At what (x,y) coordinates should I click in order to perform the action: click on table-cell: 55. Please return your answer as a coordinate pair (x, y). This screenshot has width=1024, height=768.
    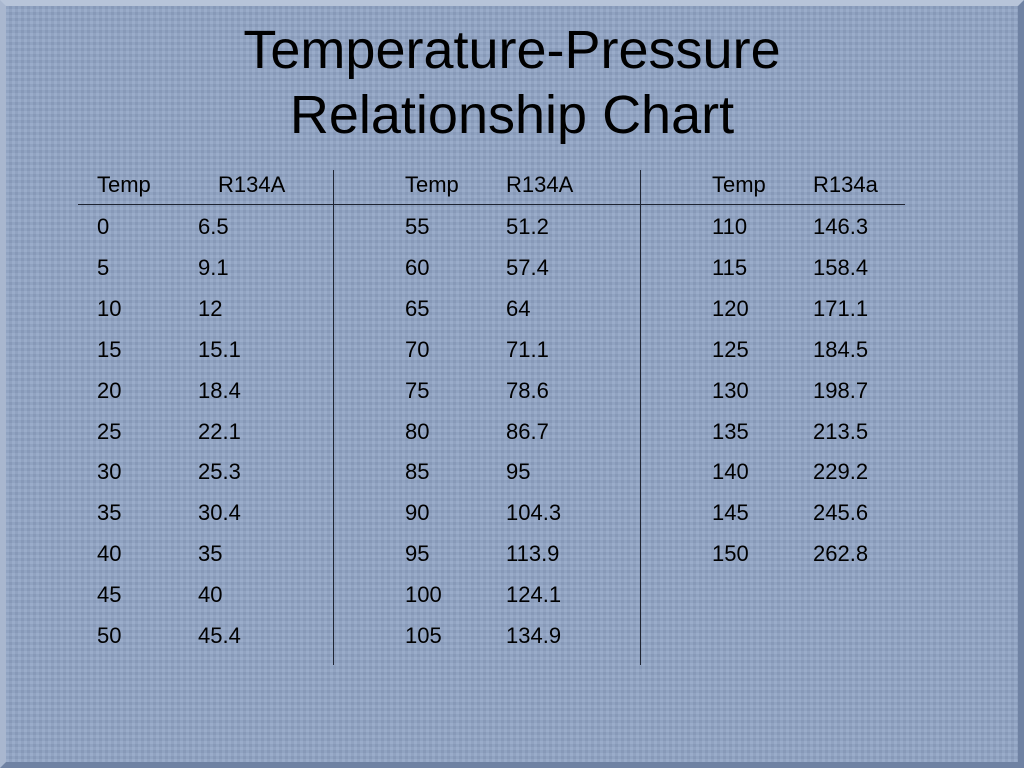
    Looking at the image, I should click on (417, 226).